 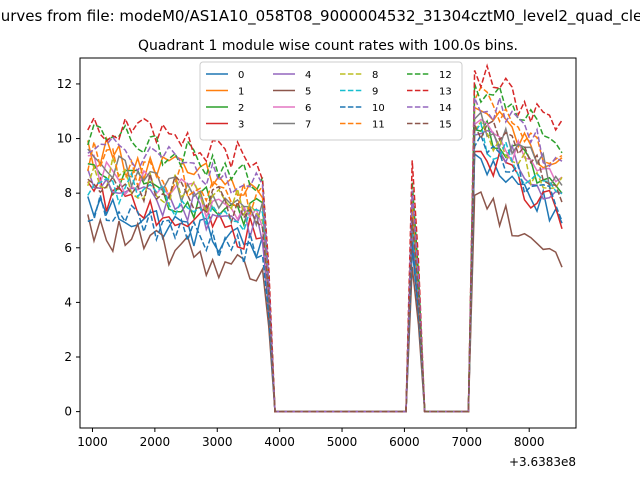 I want to click on y-tick-label: 8, so click(x=68, y=193).